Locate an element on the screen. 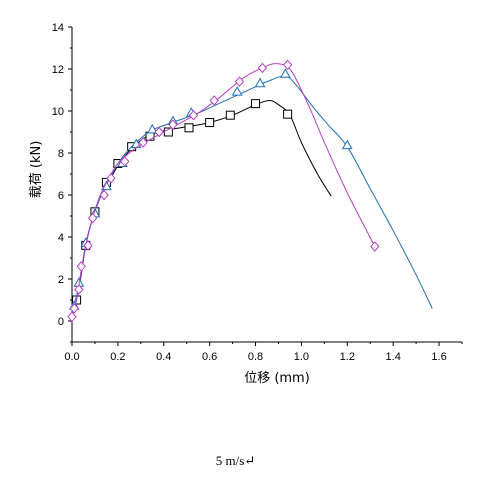 The height and width of the screenshot is (477, 493). x-tick-label: 0.2 is located at coordinates (117, 357).